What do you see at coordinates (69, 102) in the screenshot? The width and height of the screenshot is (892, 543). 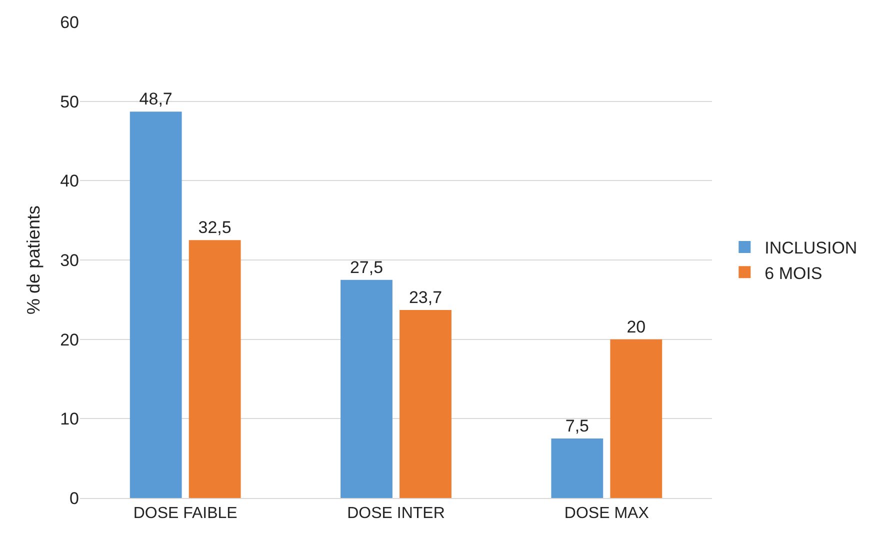 I see `y-tick-label: 50` at bounding box center [69, 102].